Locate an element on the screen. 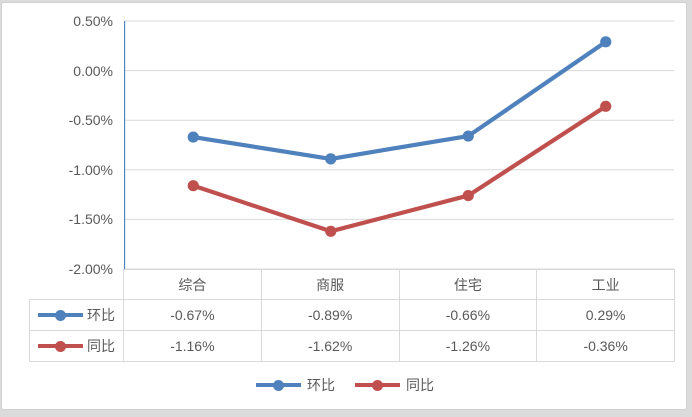 The height and width of the screenshot is (417, 692). legend-label: 同比 is located at coordinates (420, 385).